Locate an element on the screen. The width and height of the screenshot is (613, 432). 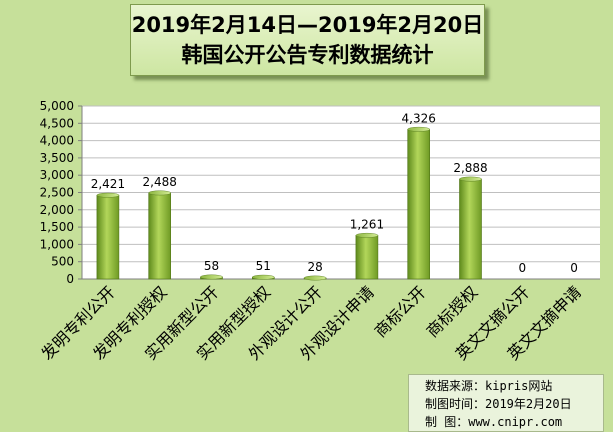
y-tick-label: 1,500 is located at coordinates (57, 227).